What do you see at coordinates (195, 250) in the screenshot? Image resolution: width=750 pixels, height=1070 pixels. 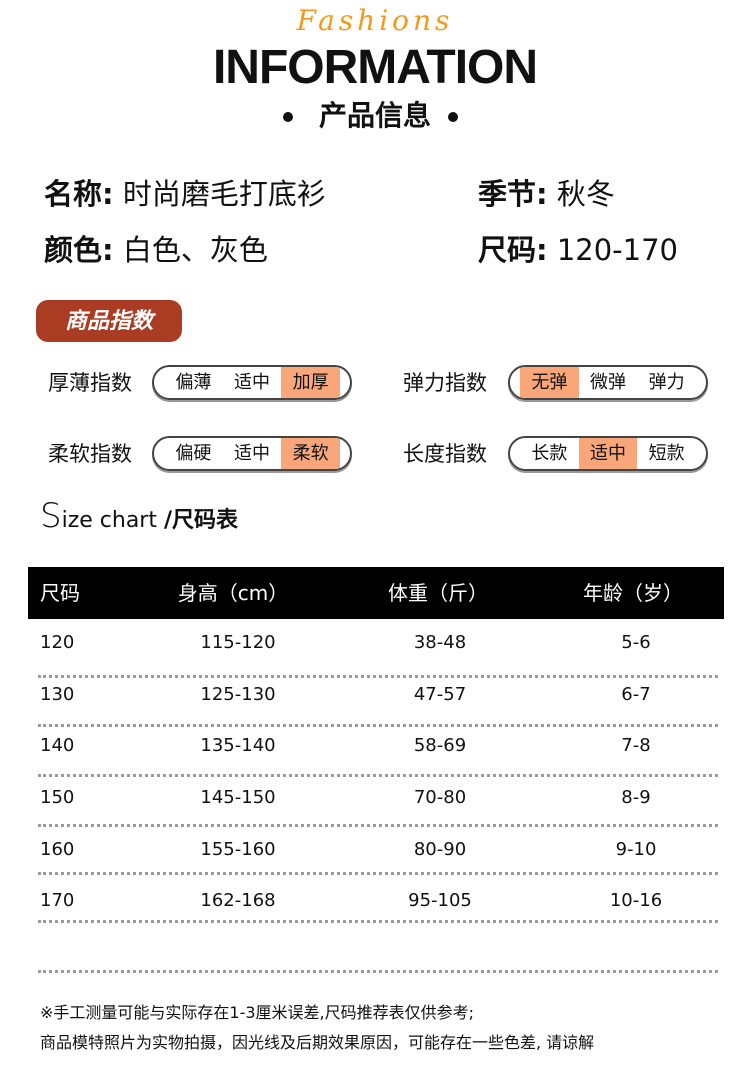 I see `info-value: 白色、灰色` at bounding box center [195, 250].